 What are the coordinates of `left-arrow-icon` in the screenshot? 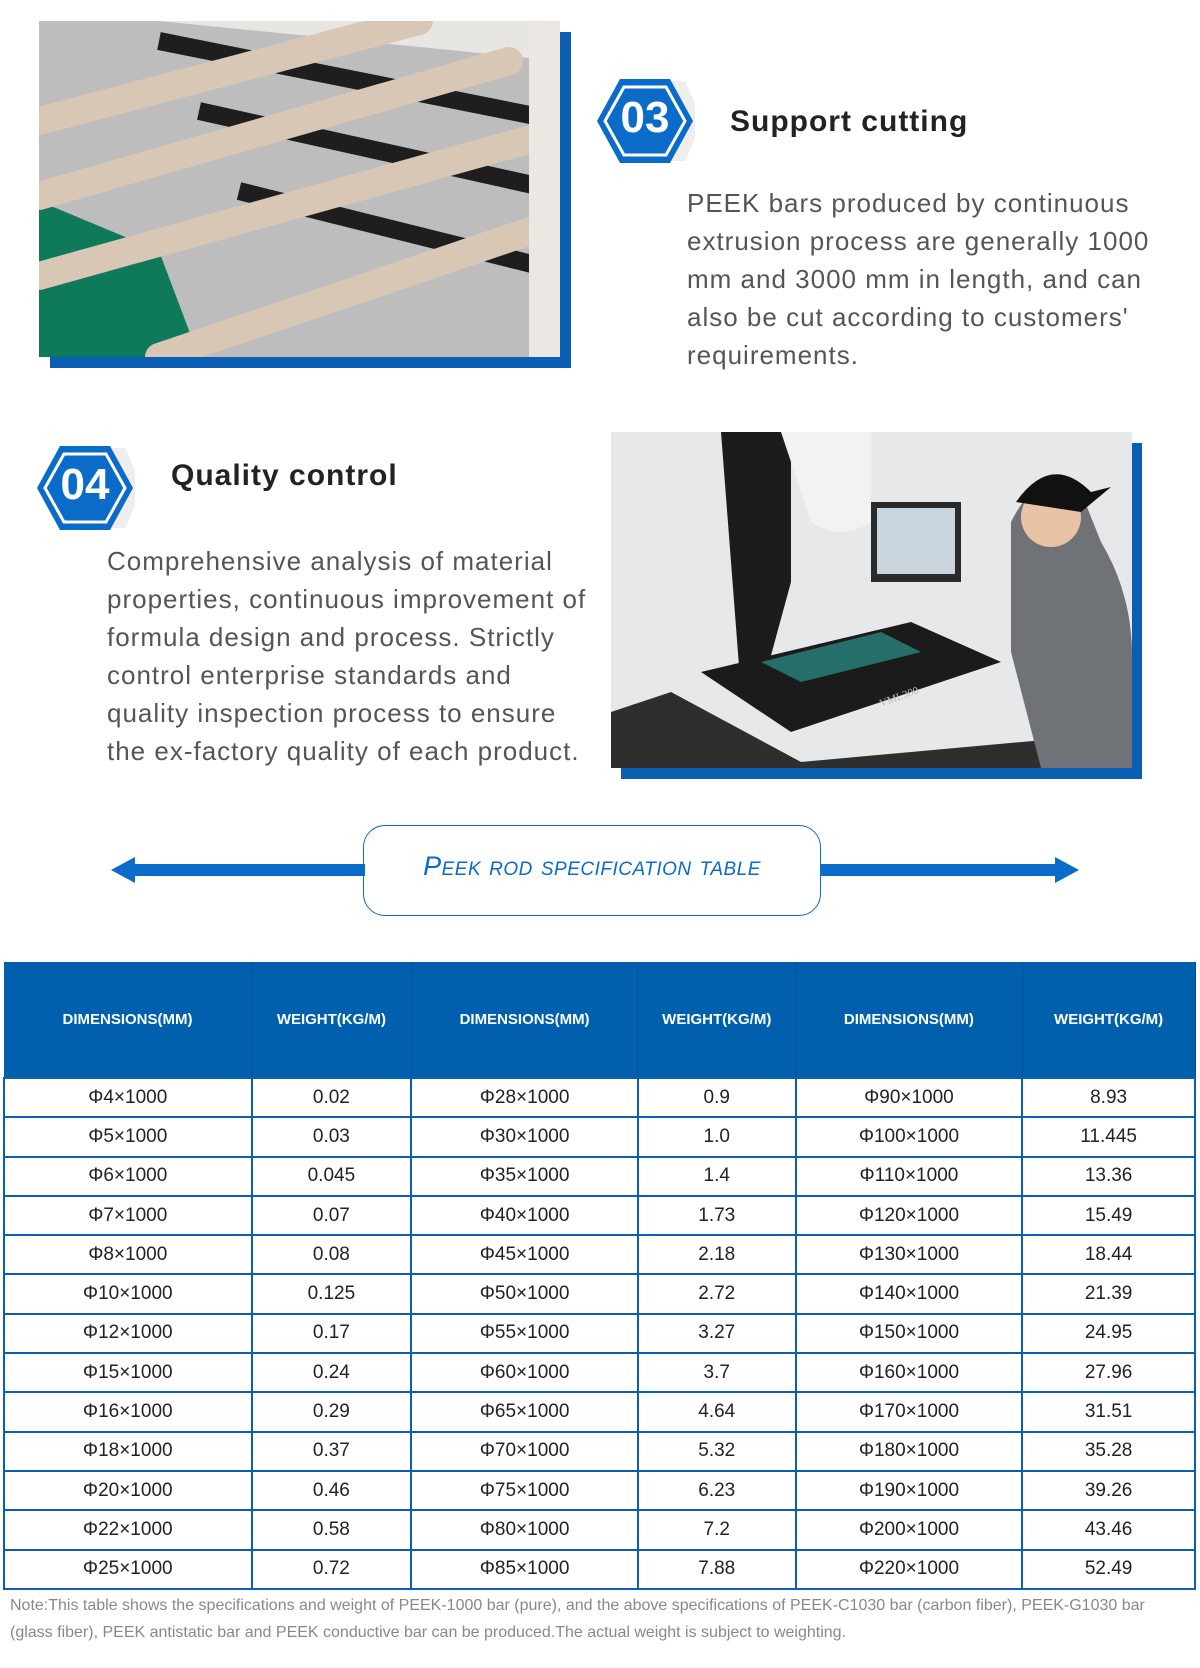 It's located at (123, 870).